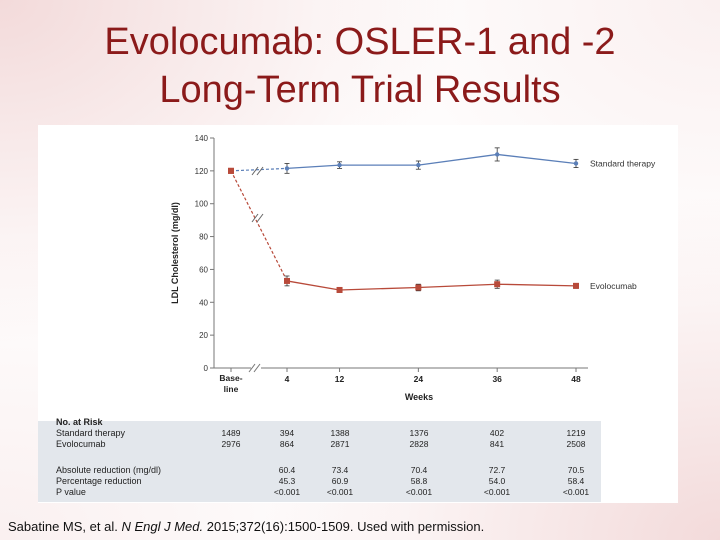 This screenshot has width=720, height=540. Describe the element at coordinates (576, 379) in the screenshot. I see `x-tick-label: 48` at that location.